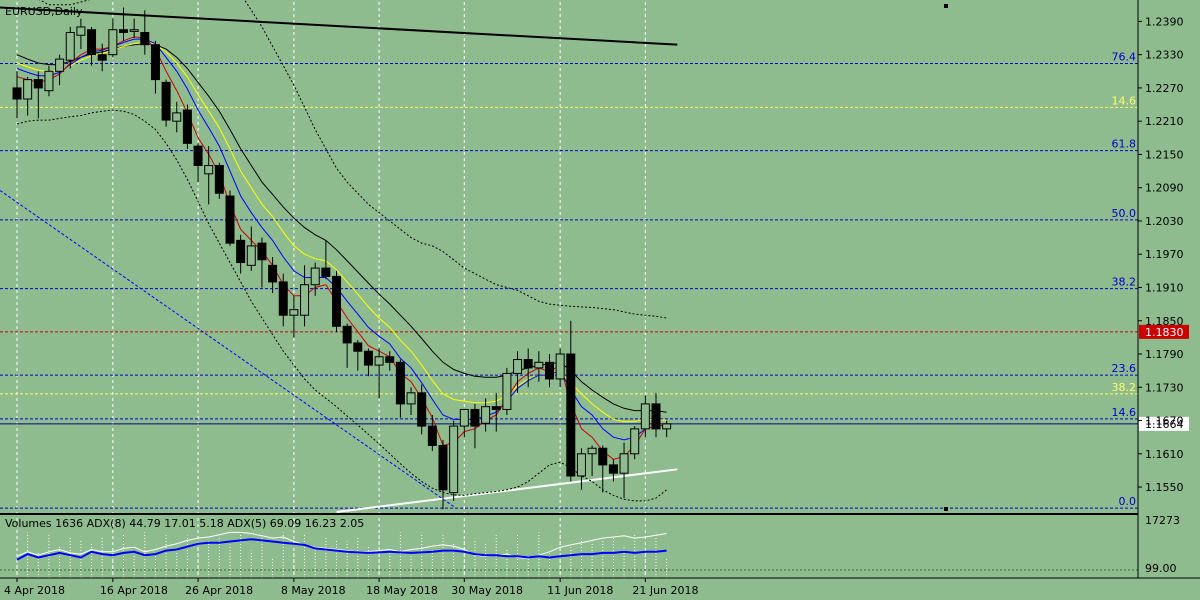  I want to click on price-tick-label: 1.1670, so click(1164, 421).